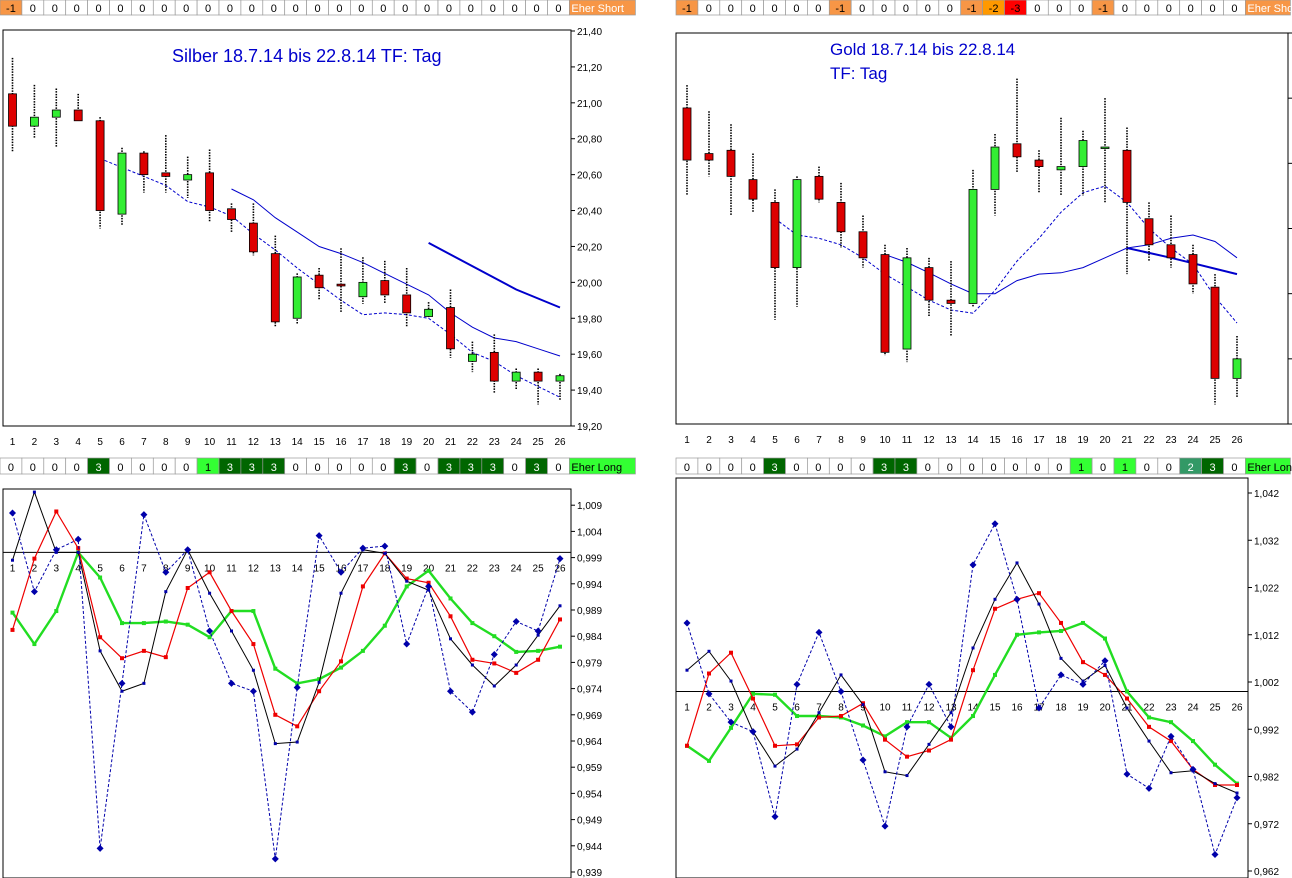  What do you see at coordinates (1266, 730) in the screenshot?
I see `gold-osc-y-tick-label: 0,992` at bounding box center [1266, 730].